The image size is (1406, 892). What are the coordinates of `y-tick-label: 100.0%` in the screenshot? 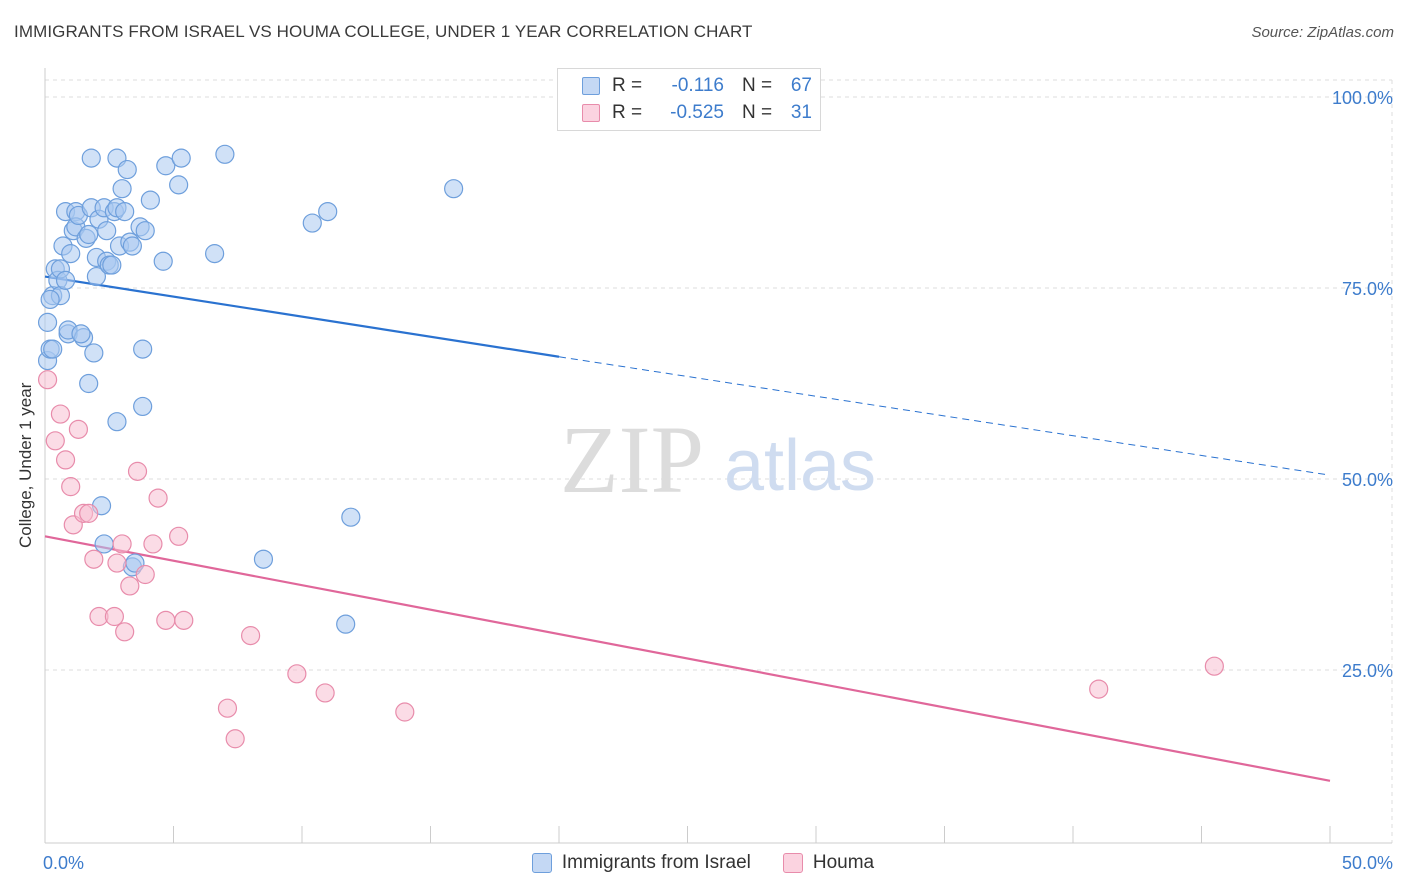 It's located at (1362, 98).